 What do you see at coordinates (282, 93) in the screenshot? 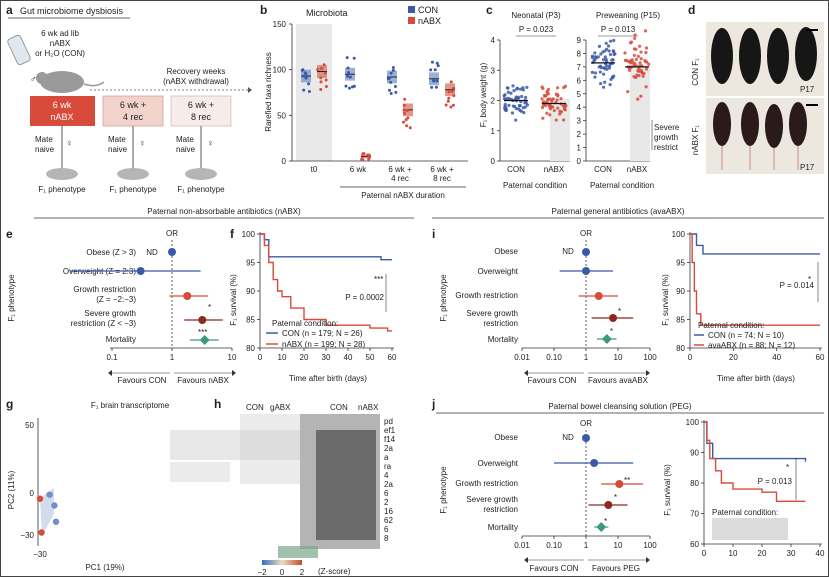
I see `b-y-ticks: 0 50 100 150` at bounding box center [282, 93].